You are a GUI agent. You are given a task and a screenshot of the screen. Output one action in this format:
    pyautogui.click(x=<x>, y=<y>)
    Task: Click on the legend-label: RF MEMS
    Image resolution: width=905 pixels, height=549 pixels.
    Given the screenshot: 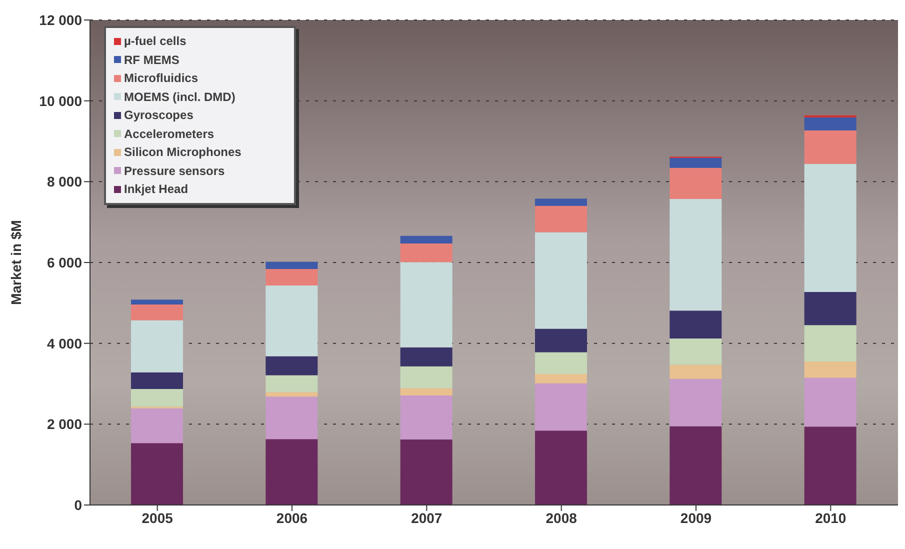 What is the action you would take?
    pyautogui.click(x=152, y=59)
    